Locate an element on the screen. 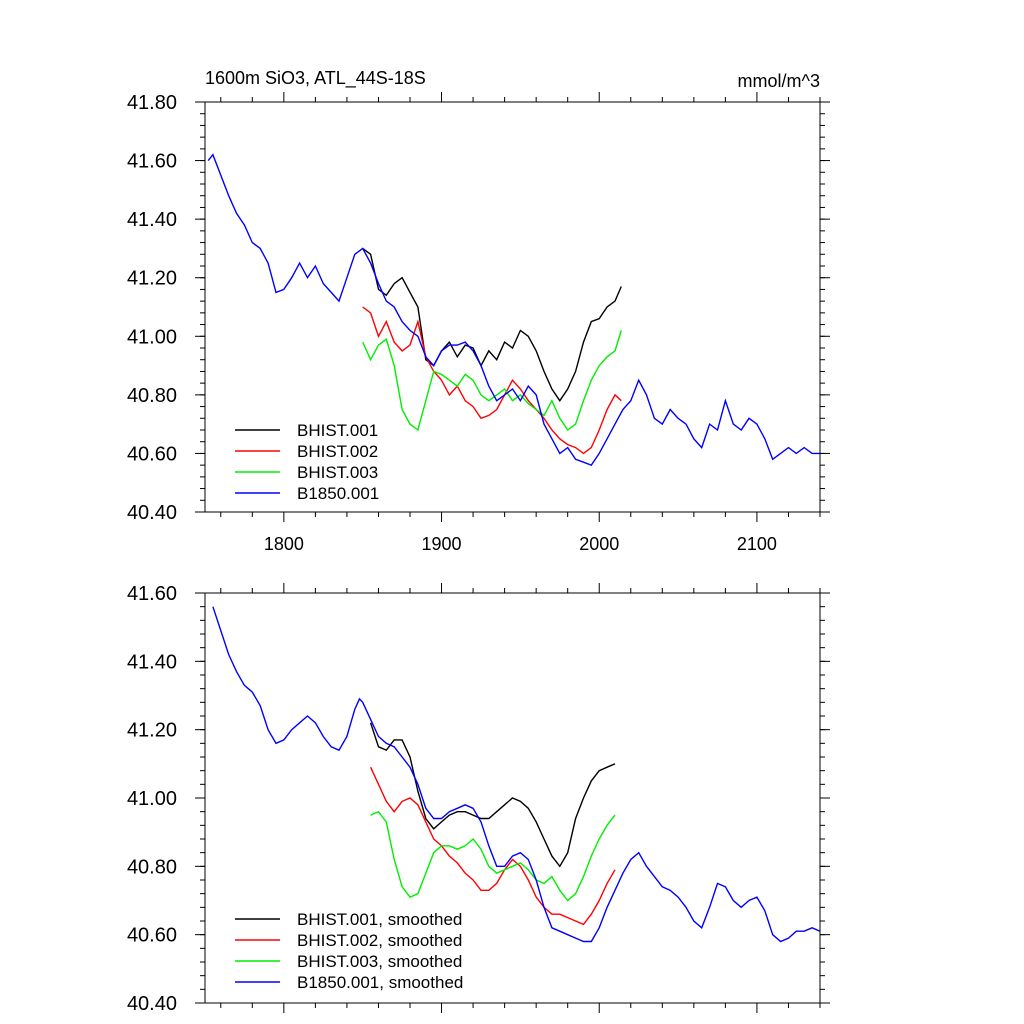  series-line-bhist-002-smoothed is located at coordinates (492, 846).